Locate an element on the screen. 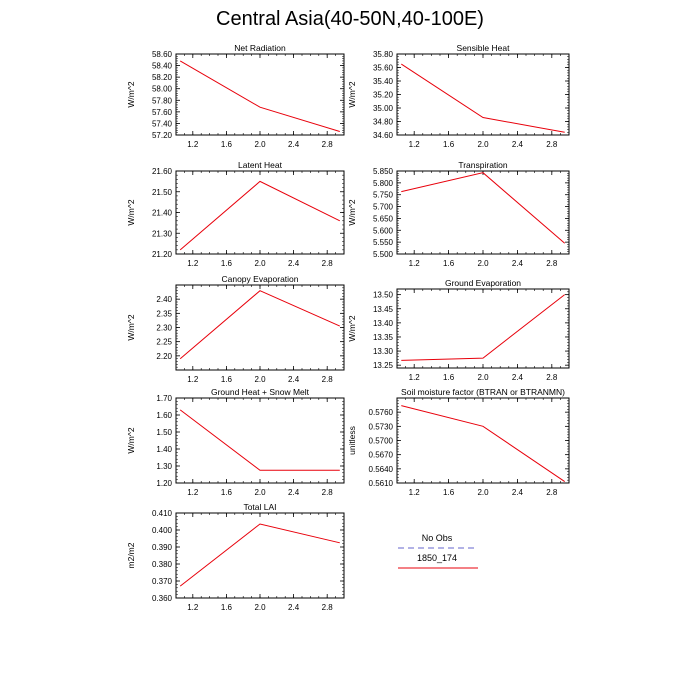  y-tick-label: 0.360 is located at coordinates (162, 598).